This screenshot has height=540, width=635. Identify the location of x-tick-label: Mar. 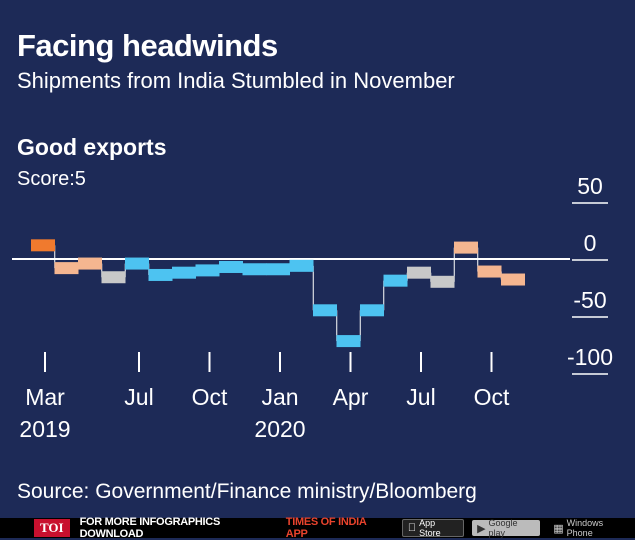
(45, 397).